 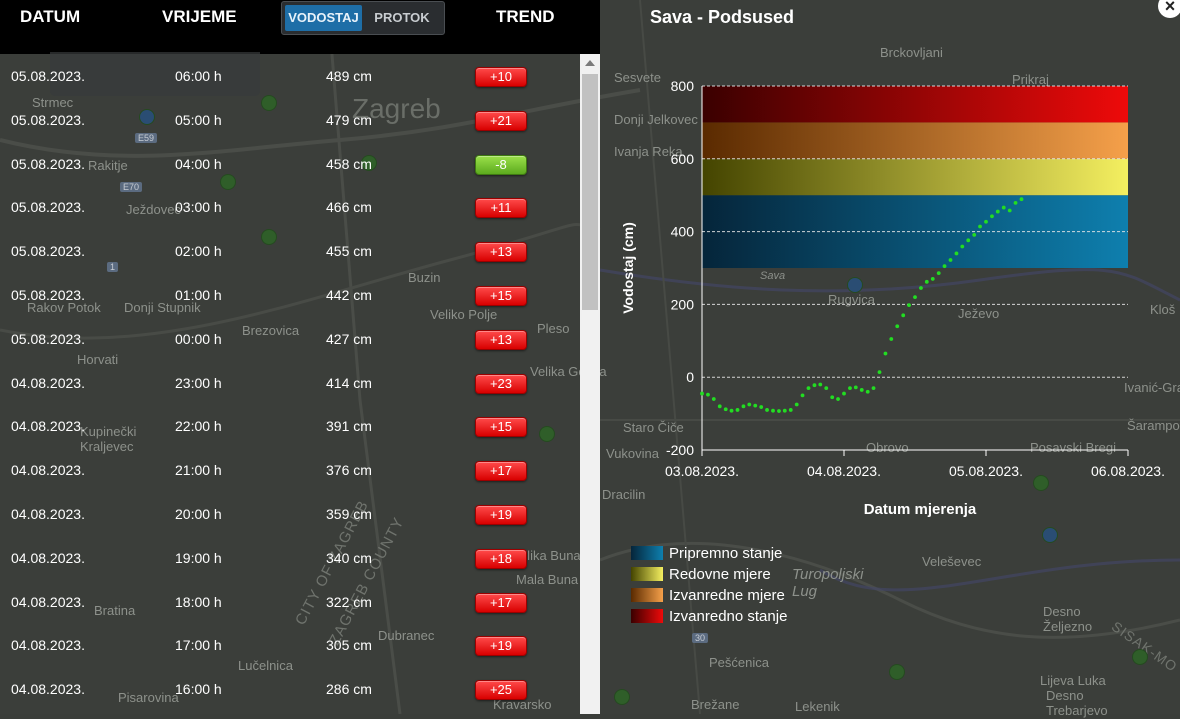 What do you see at coordinates (349, 382) in the screenshot?
I see `row-water-level: 414 cm` at bounding box center [349, 382].